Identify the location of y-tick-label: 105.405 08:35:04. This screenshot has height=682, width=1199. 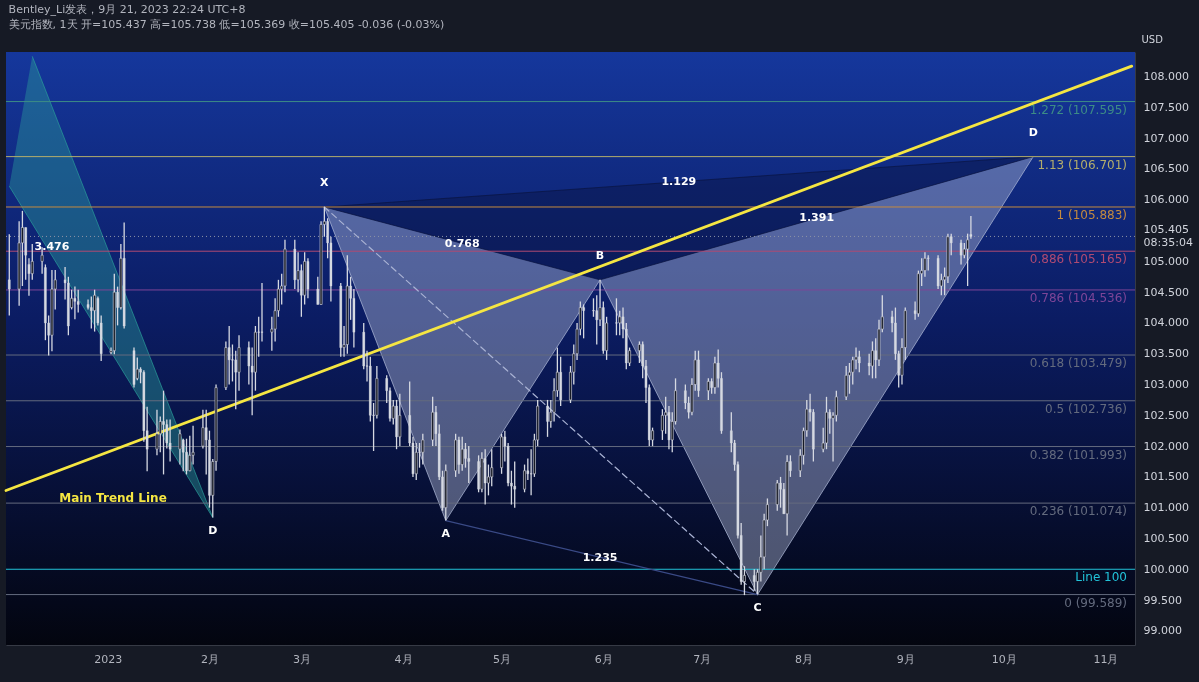
(1168, 236).